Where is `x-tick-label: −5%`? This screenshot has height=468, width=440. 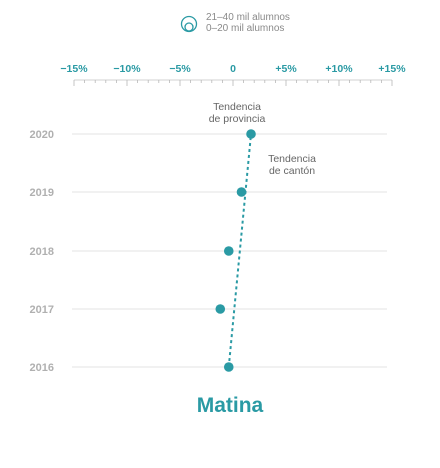 x-tick-label: −5% is located at coordinates (180, 69).